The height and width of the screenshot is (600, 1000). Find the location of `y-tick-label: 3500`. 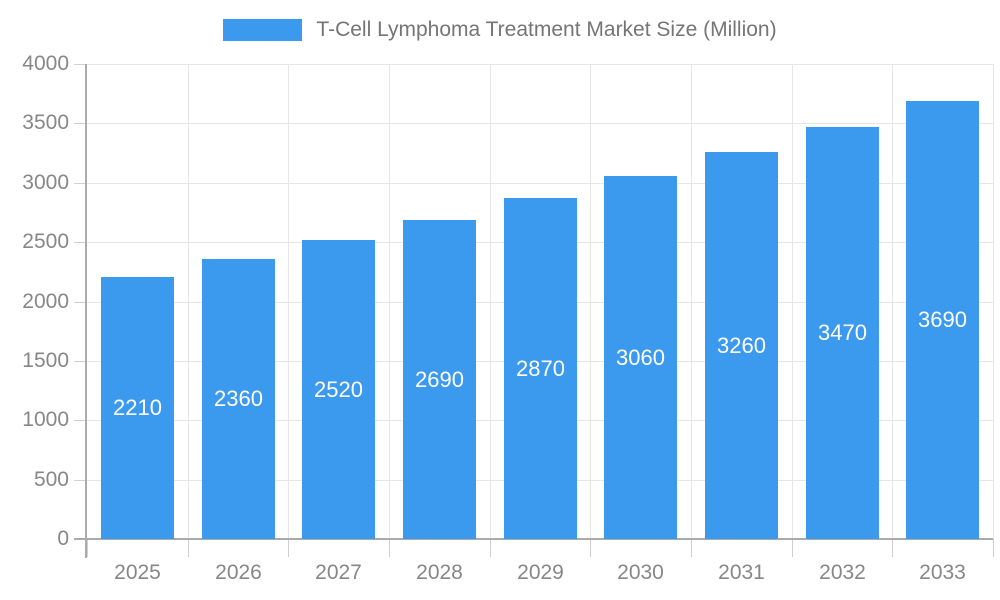

y-tick-label: 3500 is located at coordinates (45, 122).